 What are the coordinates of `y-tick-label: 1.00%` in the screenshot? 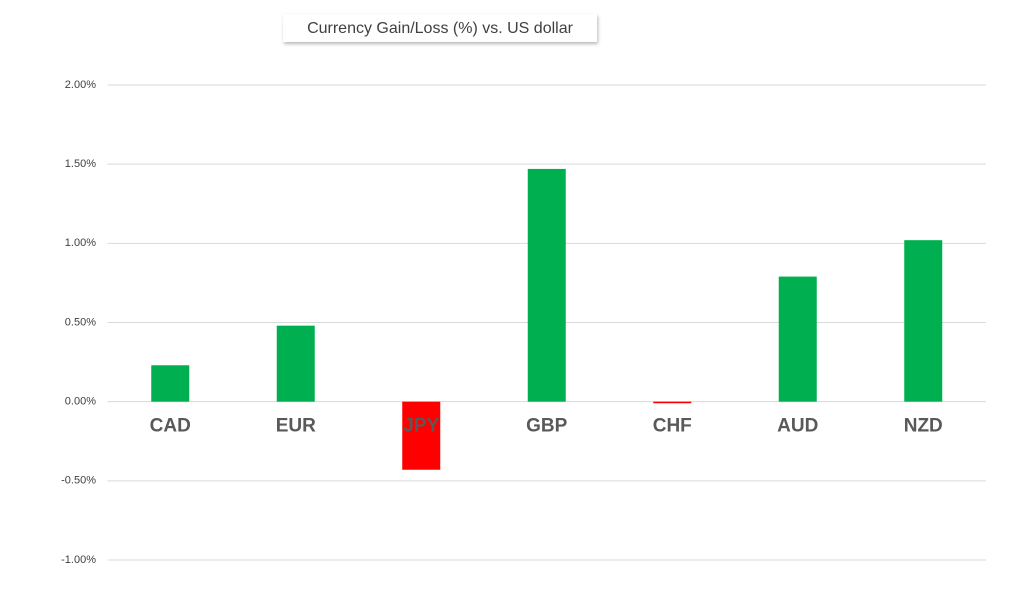 It's located at (80, 243).